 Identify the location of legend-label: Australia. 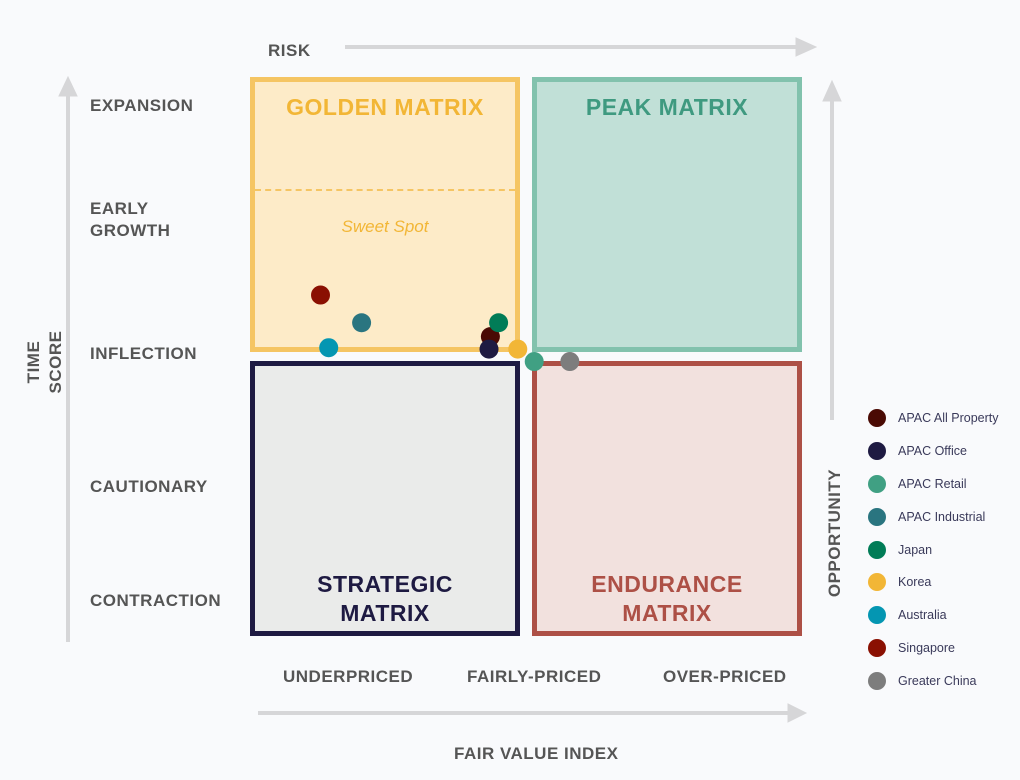
(922, 615).